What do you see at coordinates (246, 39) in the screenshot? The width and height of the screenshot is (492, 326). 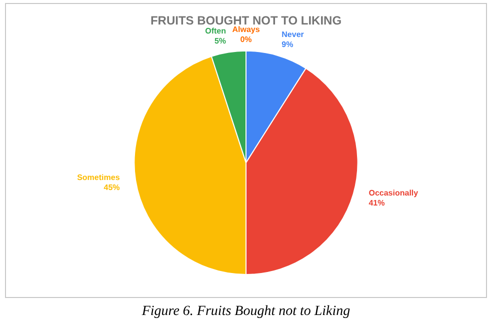 I see `text: 0%` at bounding box center [246, 39].